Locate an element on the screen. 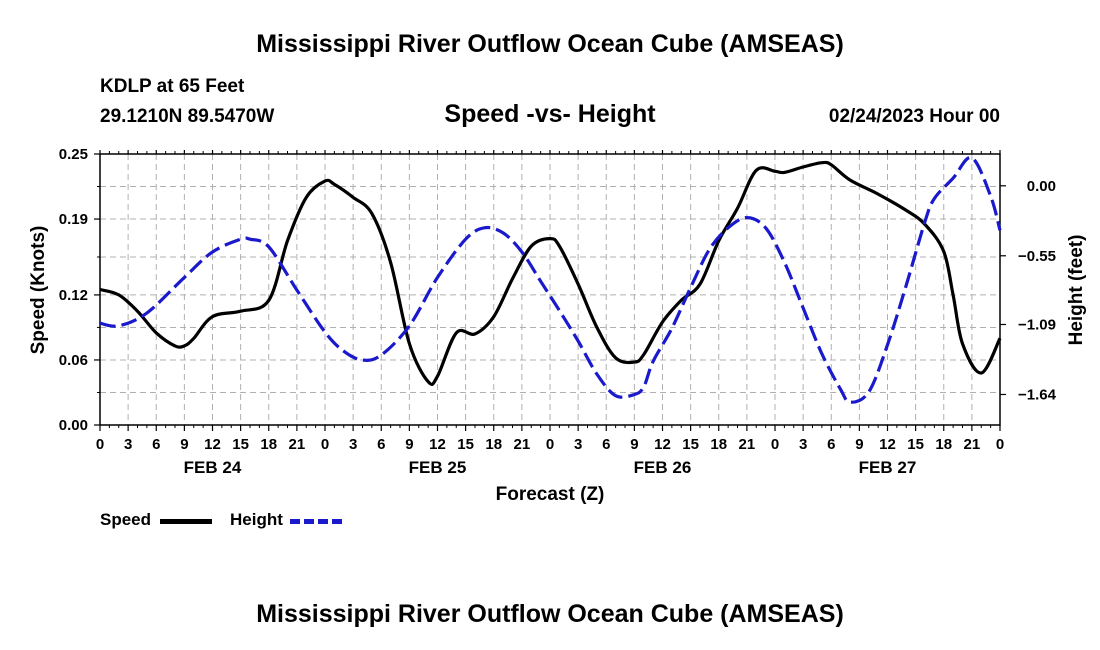 This screenshot has width=1100, height=650. day-label: FEB 27 is located at coordinates (888, 467).